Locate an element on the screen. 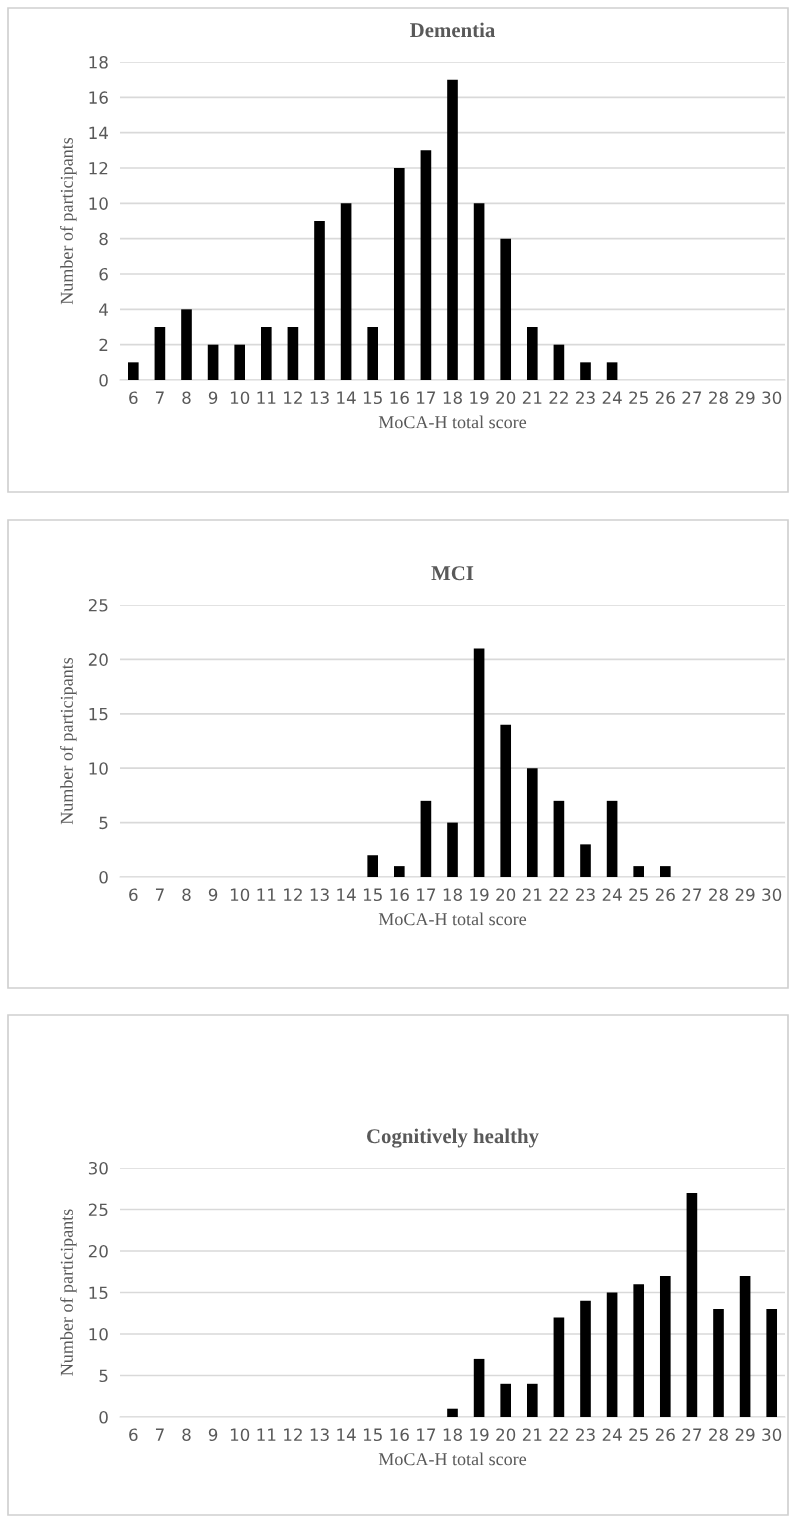  chart-title: Dementia is located at coordinates (452, 30).